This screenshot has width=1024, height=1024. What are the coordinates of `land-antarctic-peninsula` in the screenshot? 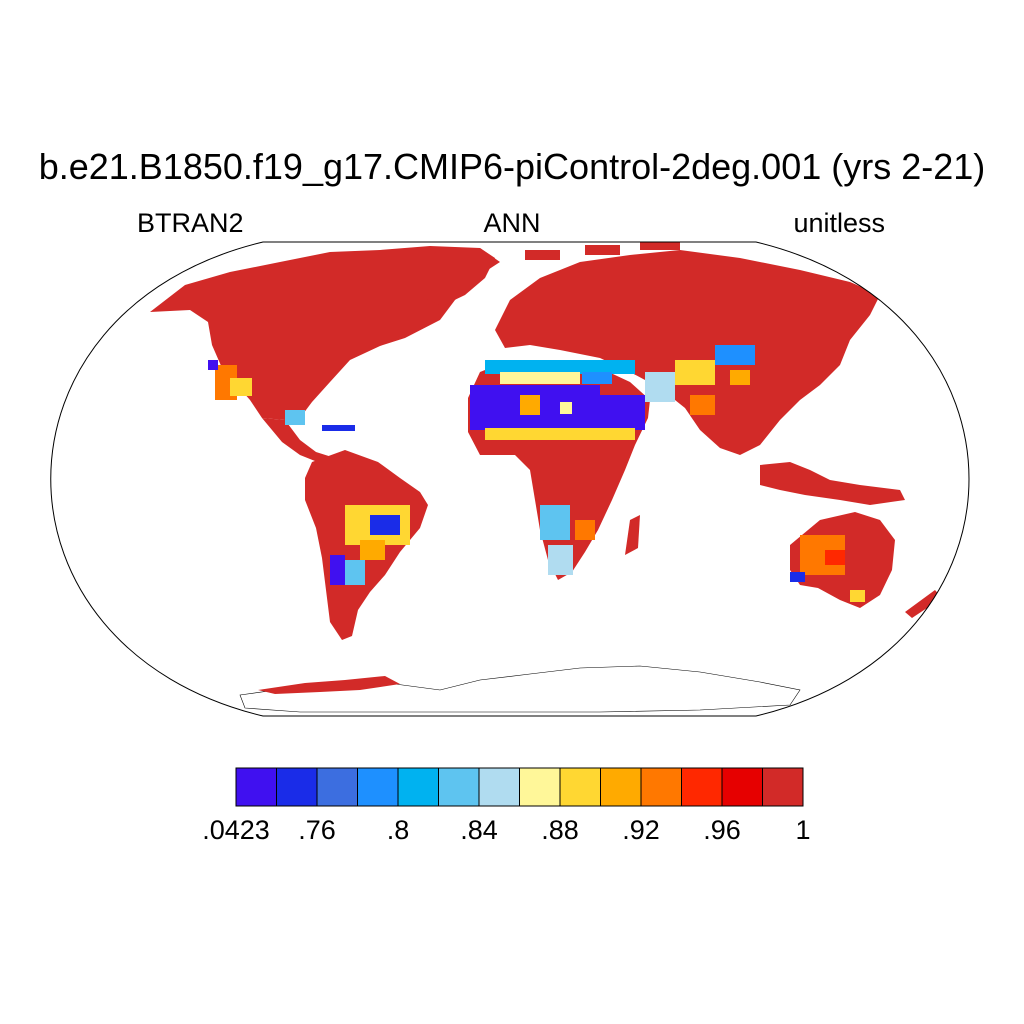 It's located at (329, 685).